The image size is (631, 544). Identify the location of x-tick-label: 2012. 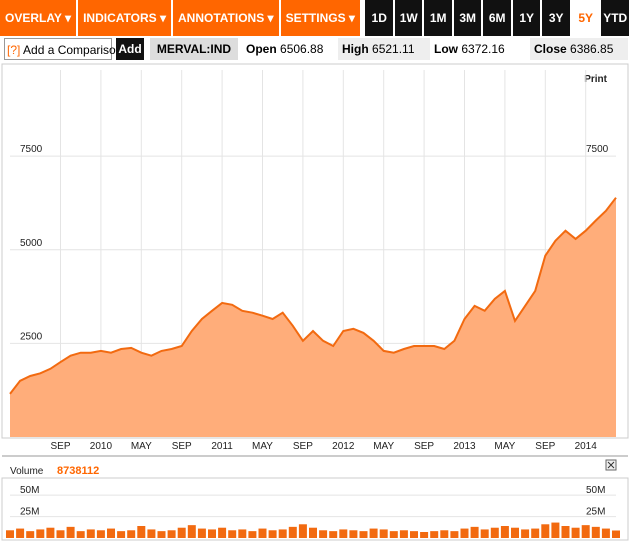
(343, 446).